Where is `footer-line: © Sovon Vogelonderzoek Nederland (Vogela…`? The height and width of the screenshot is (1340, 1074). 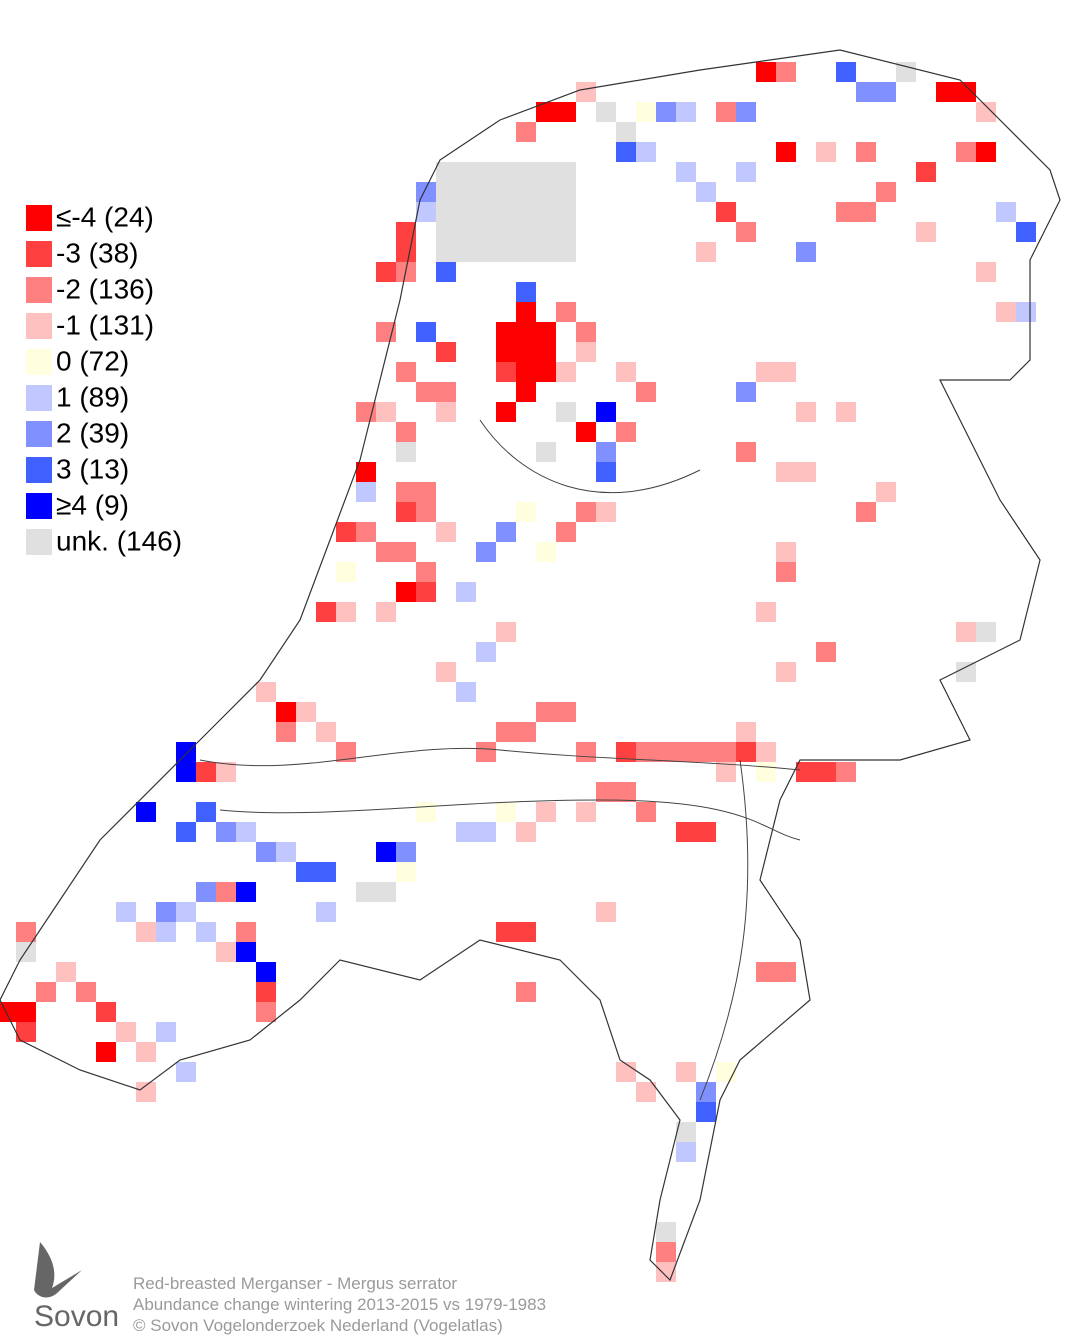 footer-line: © Sovon Vogelonderzoek Nederland (Vogela… is located at coordinates (318, 1325).